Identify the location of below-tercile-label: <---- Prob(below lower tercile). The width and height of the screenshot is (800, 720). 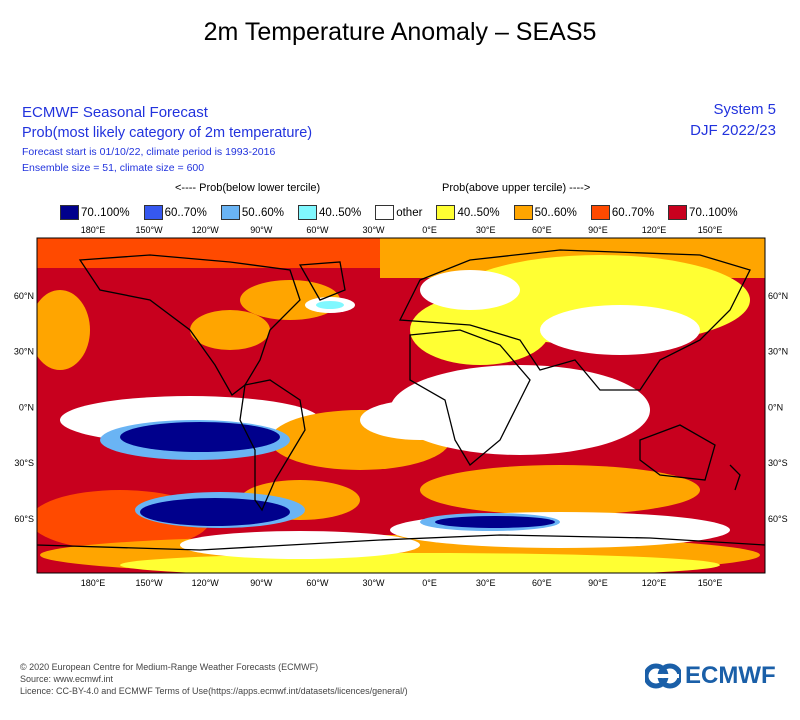
(248, 188).